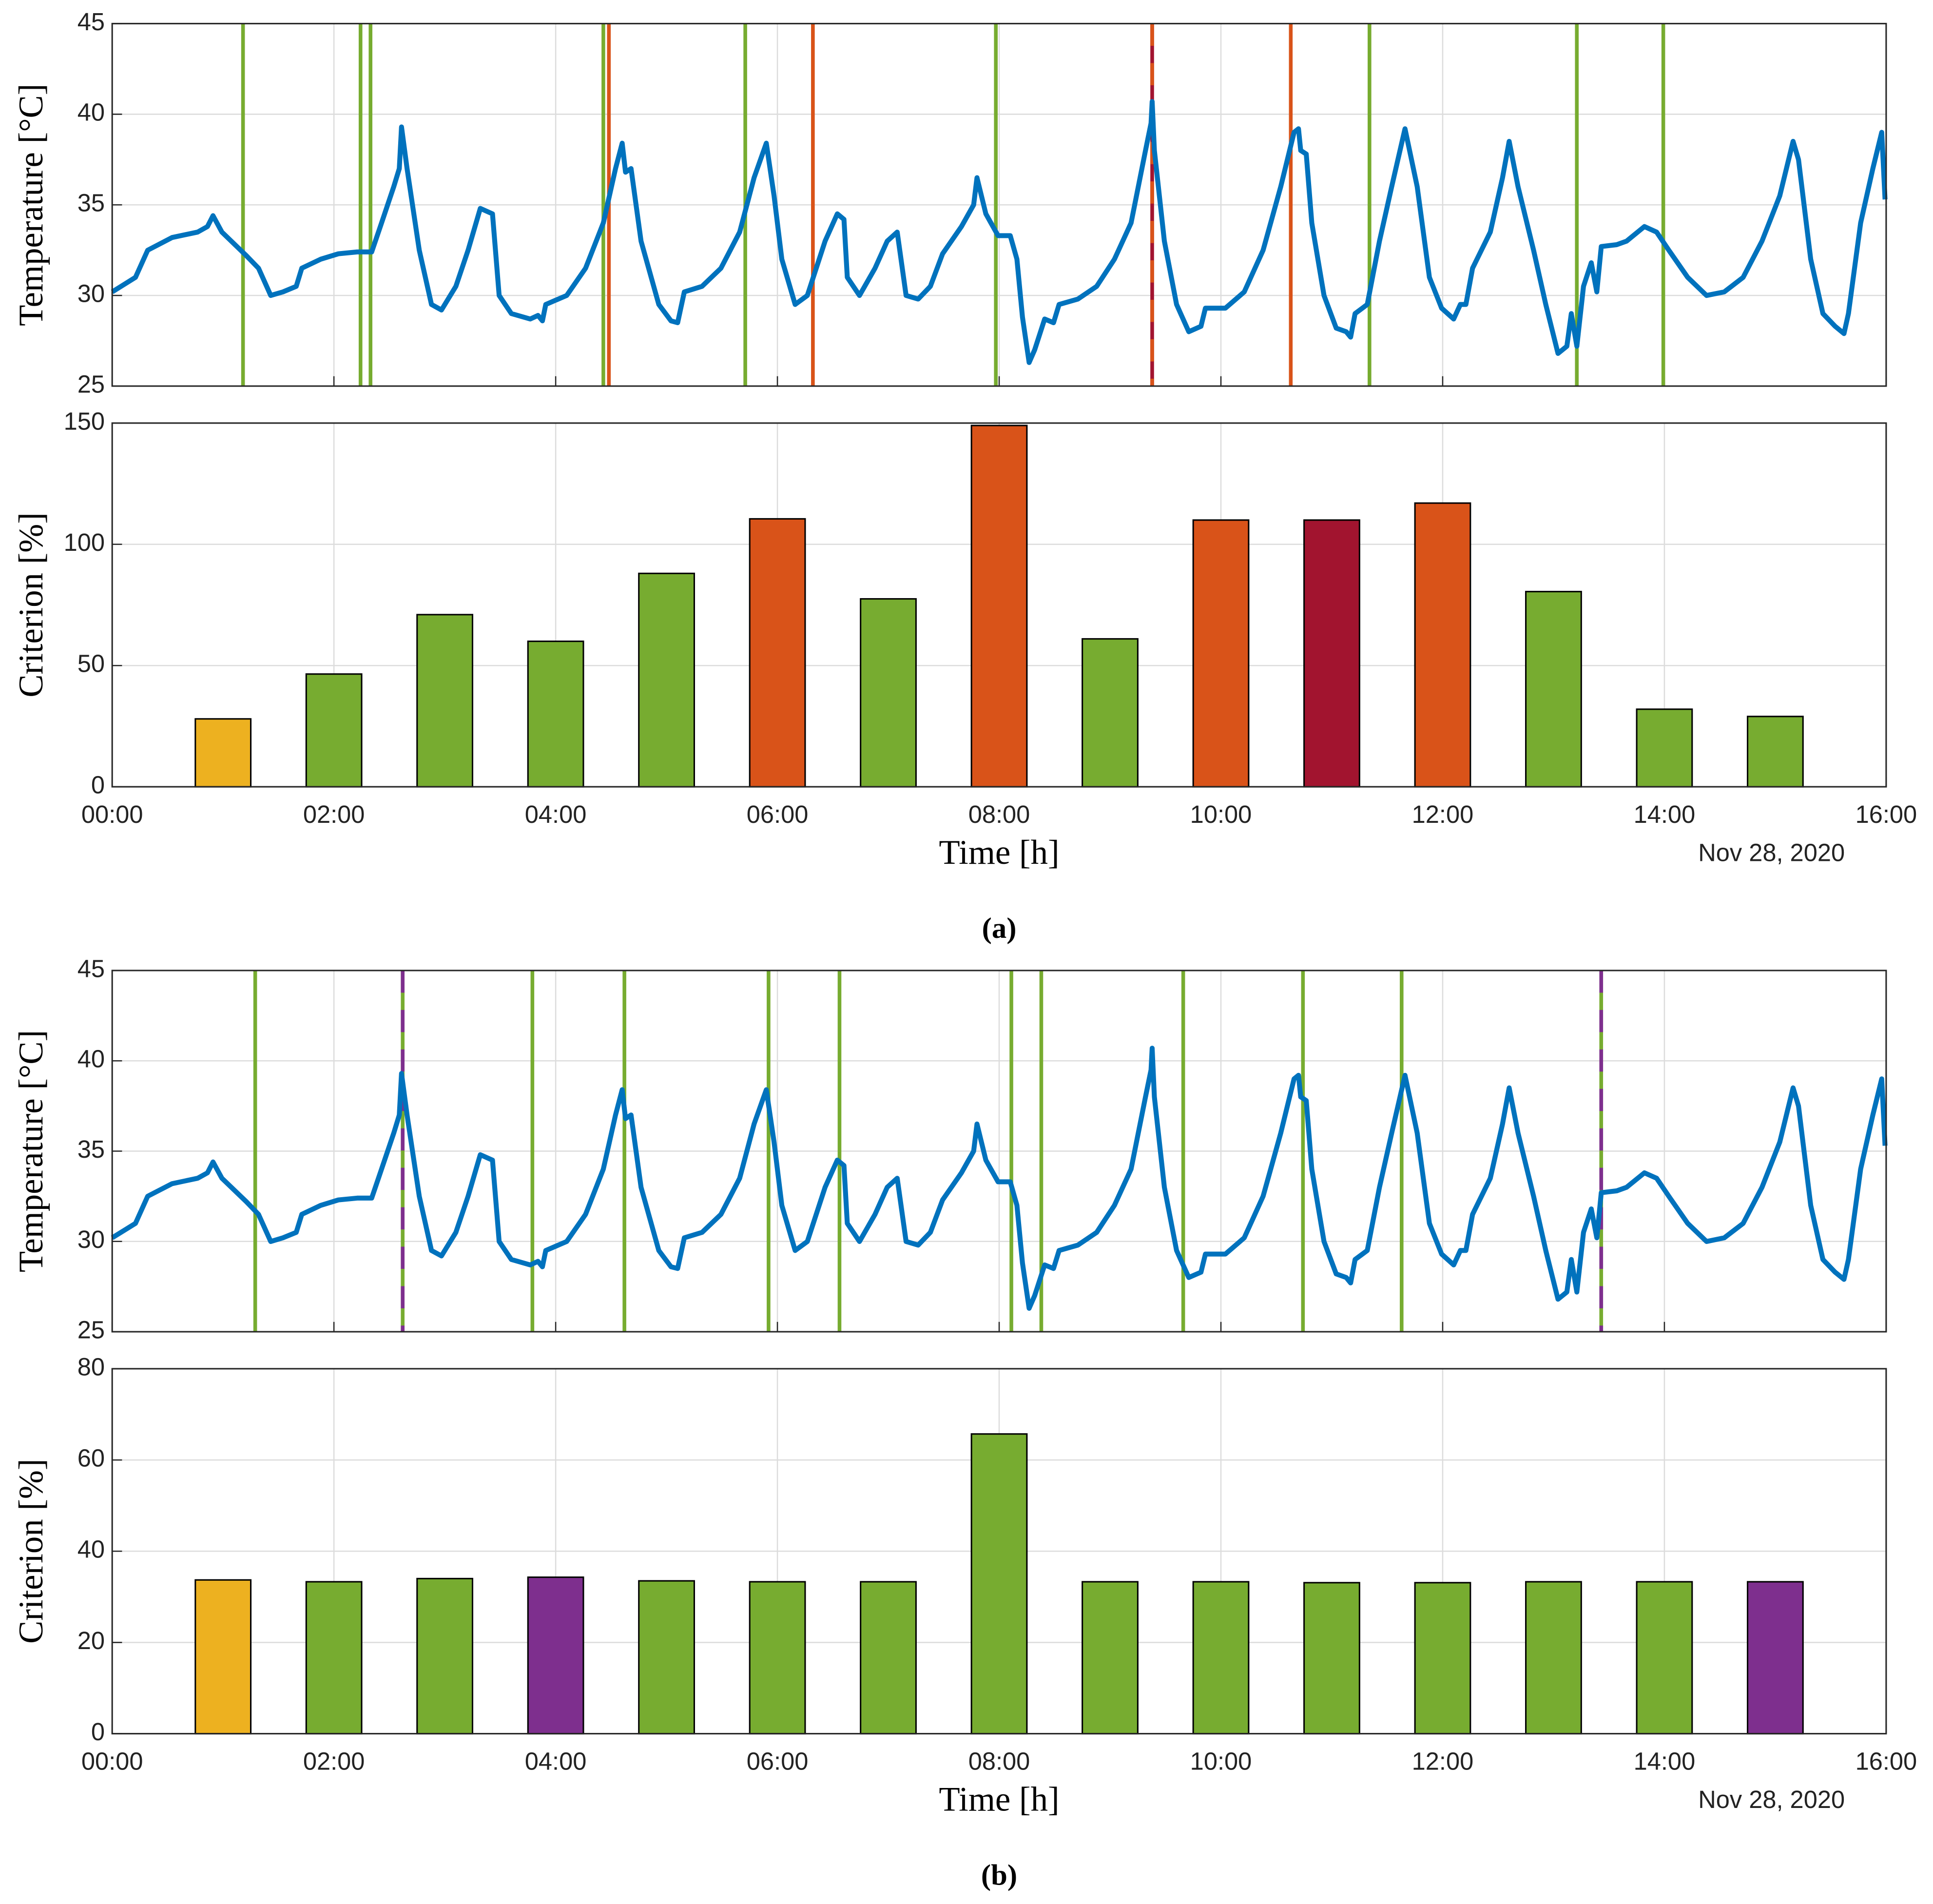 This screenshot has width=1933, height=1904. What do you see at coordinates (91, 664) in the screenshot?
I see `y-tick-label: 50` at bounding box center [91, 664].